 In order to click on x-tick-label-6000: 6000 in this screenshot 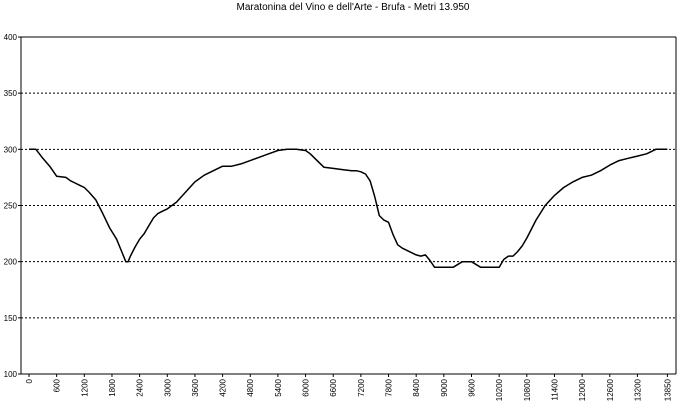, I will do `click(306, 387)`.